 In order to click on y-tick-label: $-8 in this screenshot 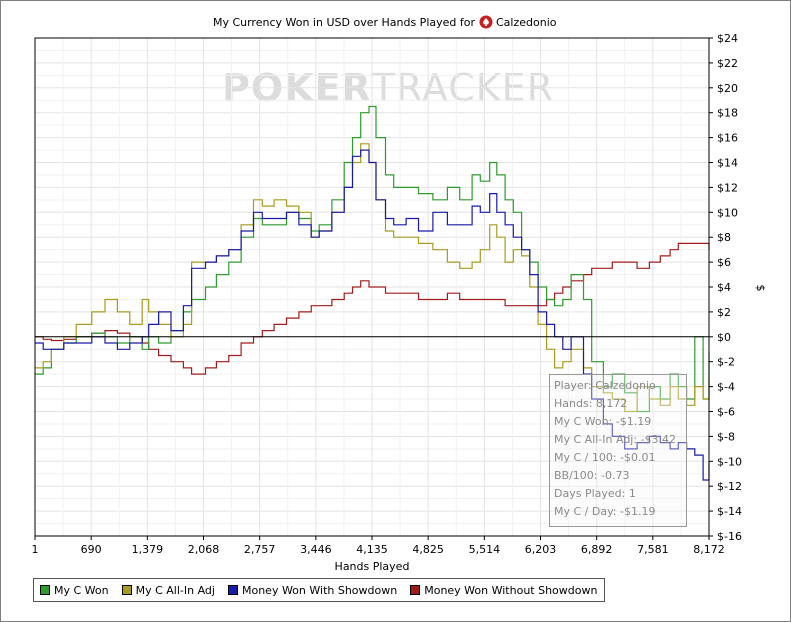, I will do `click(726, 436)`.